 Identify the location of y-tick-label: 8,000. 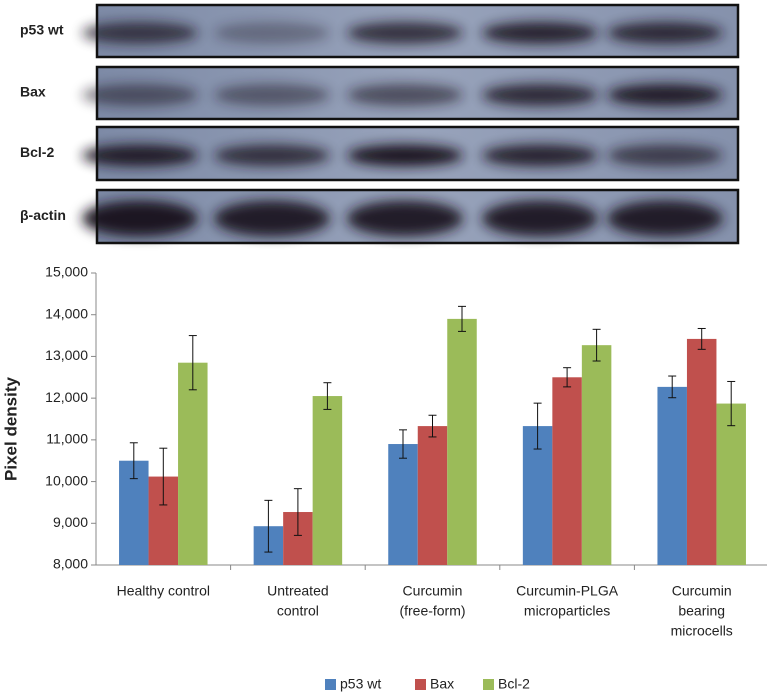
(70, 564).